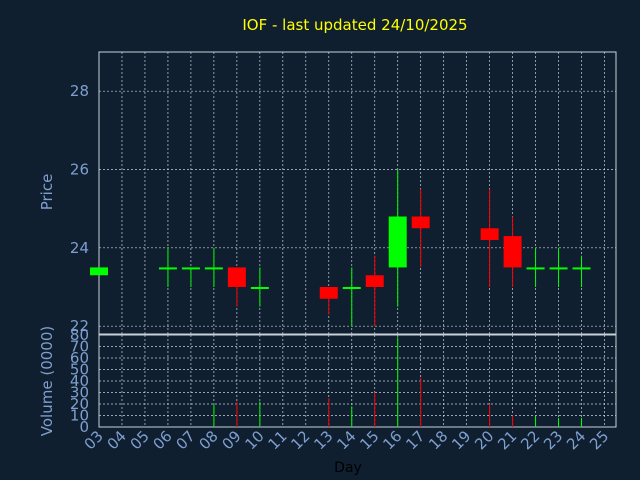 This screenshot has height=480, width=640. Describe the element at coordinates (47, 192) in the screenshot. I see `price-axis-label: Price` at that location.